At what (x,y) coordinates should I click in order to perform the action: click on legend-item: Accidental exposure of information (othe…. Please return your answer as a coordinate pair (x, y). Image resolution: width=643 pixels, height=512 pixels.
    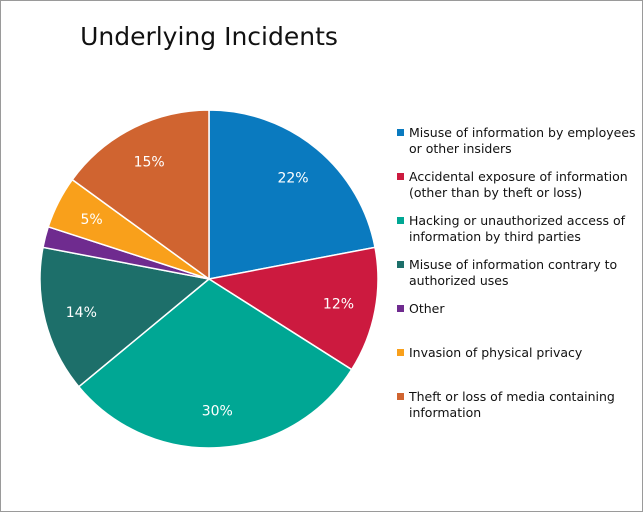
    Looking at the image, I should click on (519, 185).